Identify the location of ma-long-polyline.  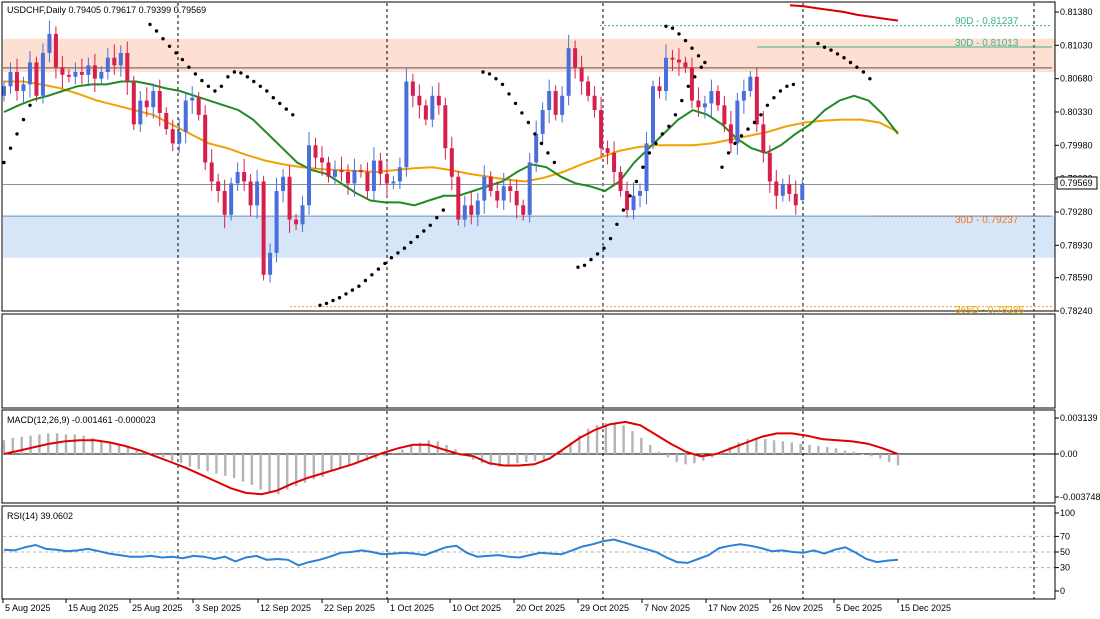
(844, 13).